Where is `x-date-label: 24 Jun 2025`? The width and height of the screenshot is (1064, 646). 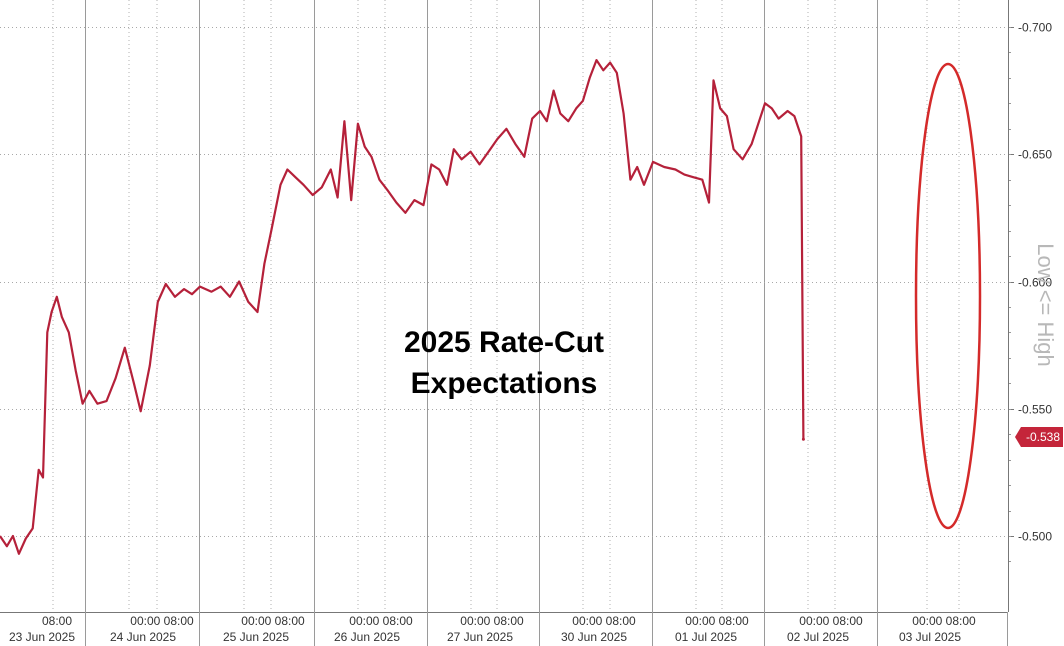
x-date-label: 24 Jun 2025 is located at coordinates (143, 637).